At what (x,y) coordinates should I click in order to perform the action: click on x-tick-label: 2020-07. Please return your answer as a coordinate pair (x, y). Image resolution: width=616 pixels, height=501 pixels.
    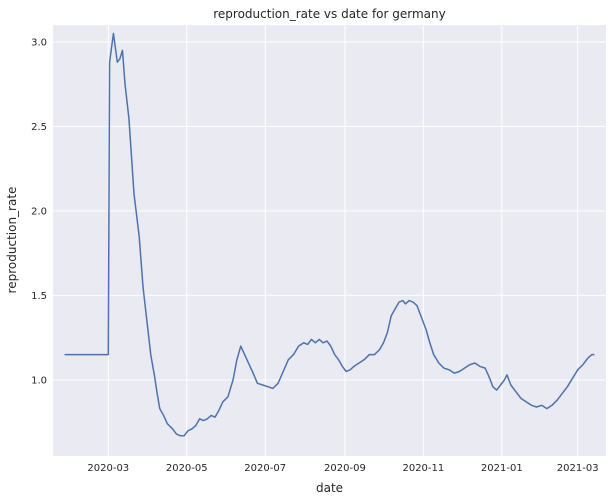
    Looking at the image, I should click on (265, 468).